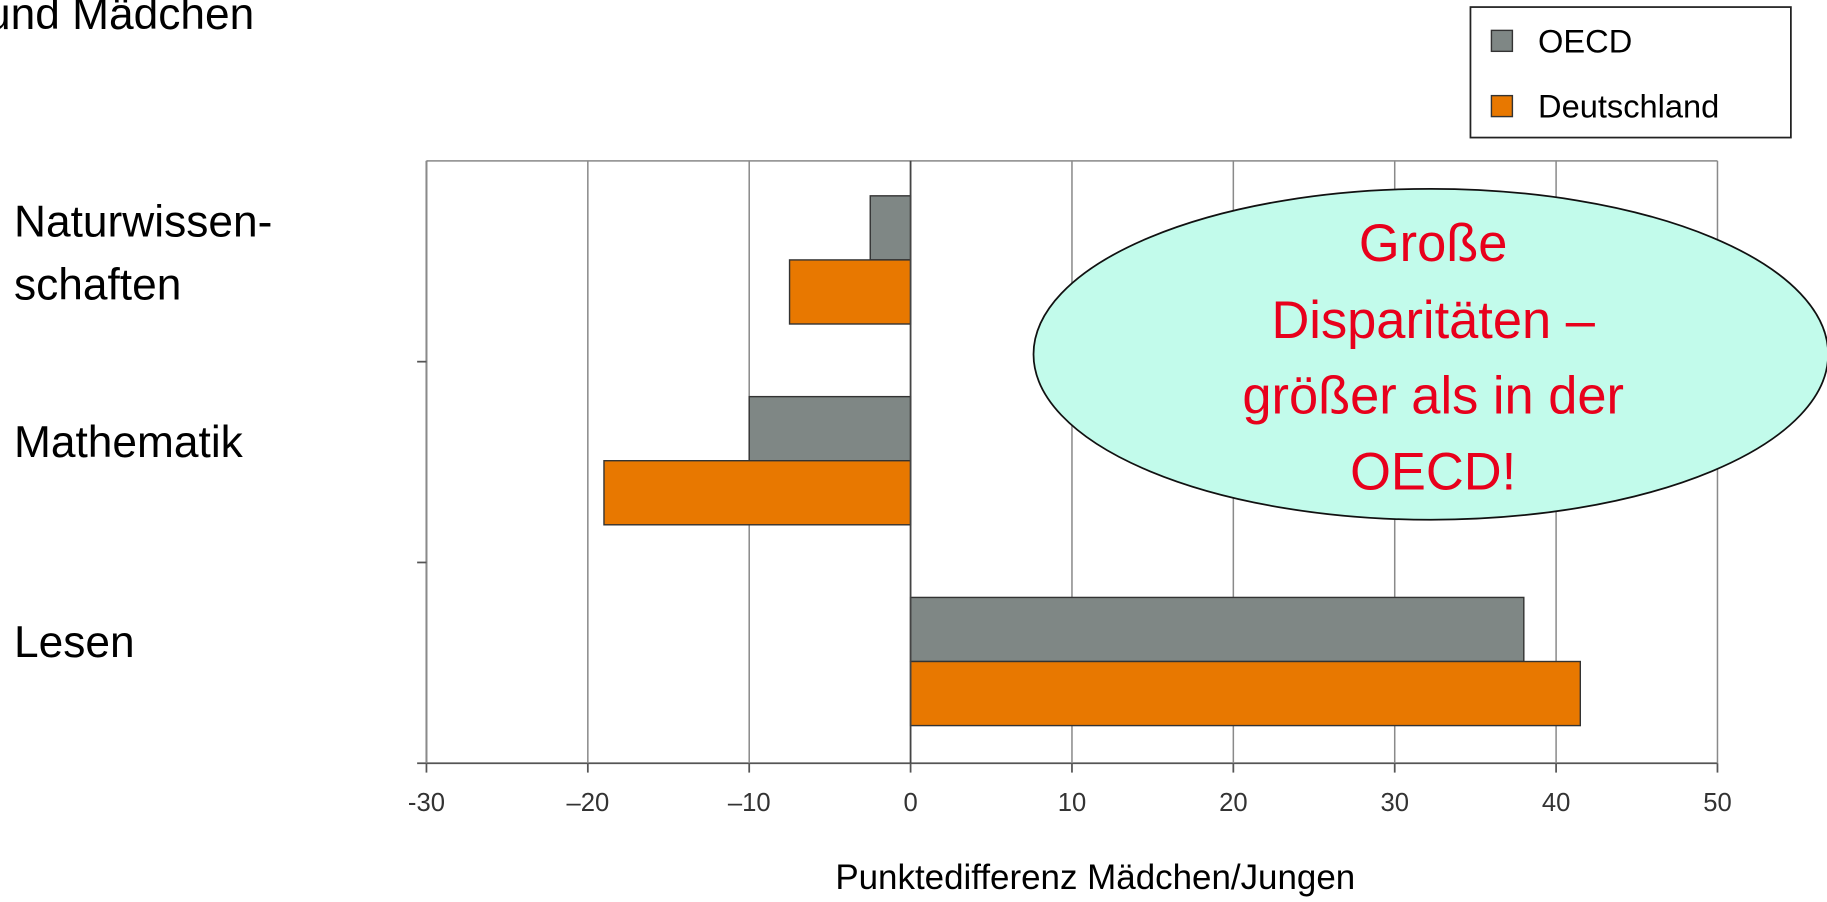  Describe the element at coordinates (127, 19) in the screenshot. I see `chart-title: und Mädchen` at that location.